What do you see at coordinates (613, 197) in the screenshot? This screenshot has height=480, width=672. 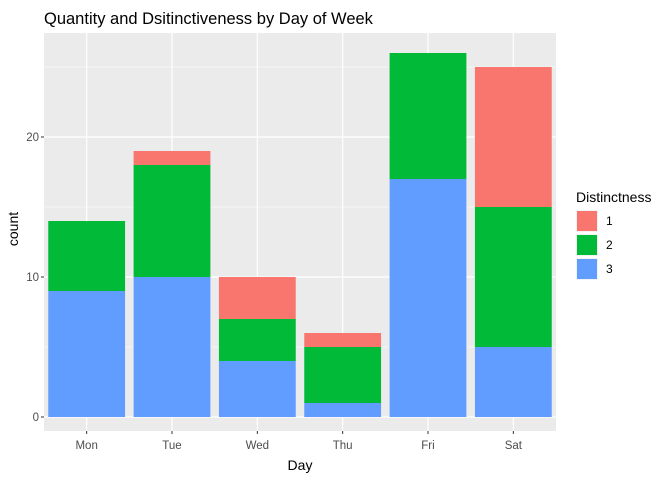 I see `legend-title: Distinctness` at bounding box center [613, 197].